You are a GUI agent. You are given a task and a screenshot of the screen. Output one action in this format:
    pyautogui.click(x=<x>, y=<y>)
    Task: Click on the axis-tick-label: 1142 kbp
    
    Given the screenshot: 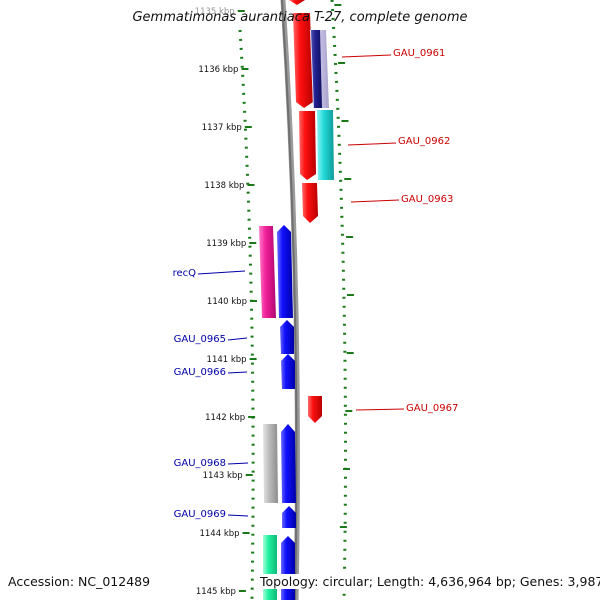 What is the action you would take?
    pyautogui.click(x=225, y=418)
    